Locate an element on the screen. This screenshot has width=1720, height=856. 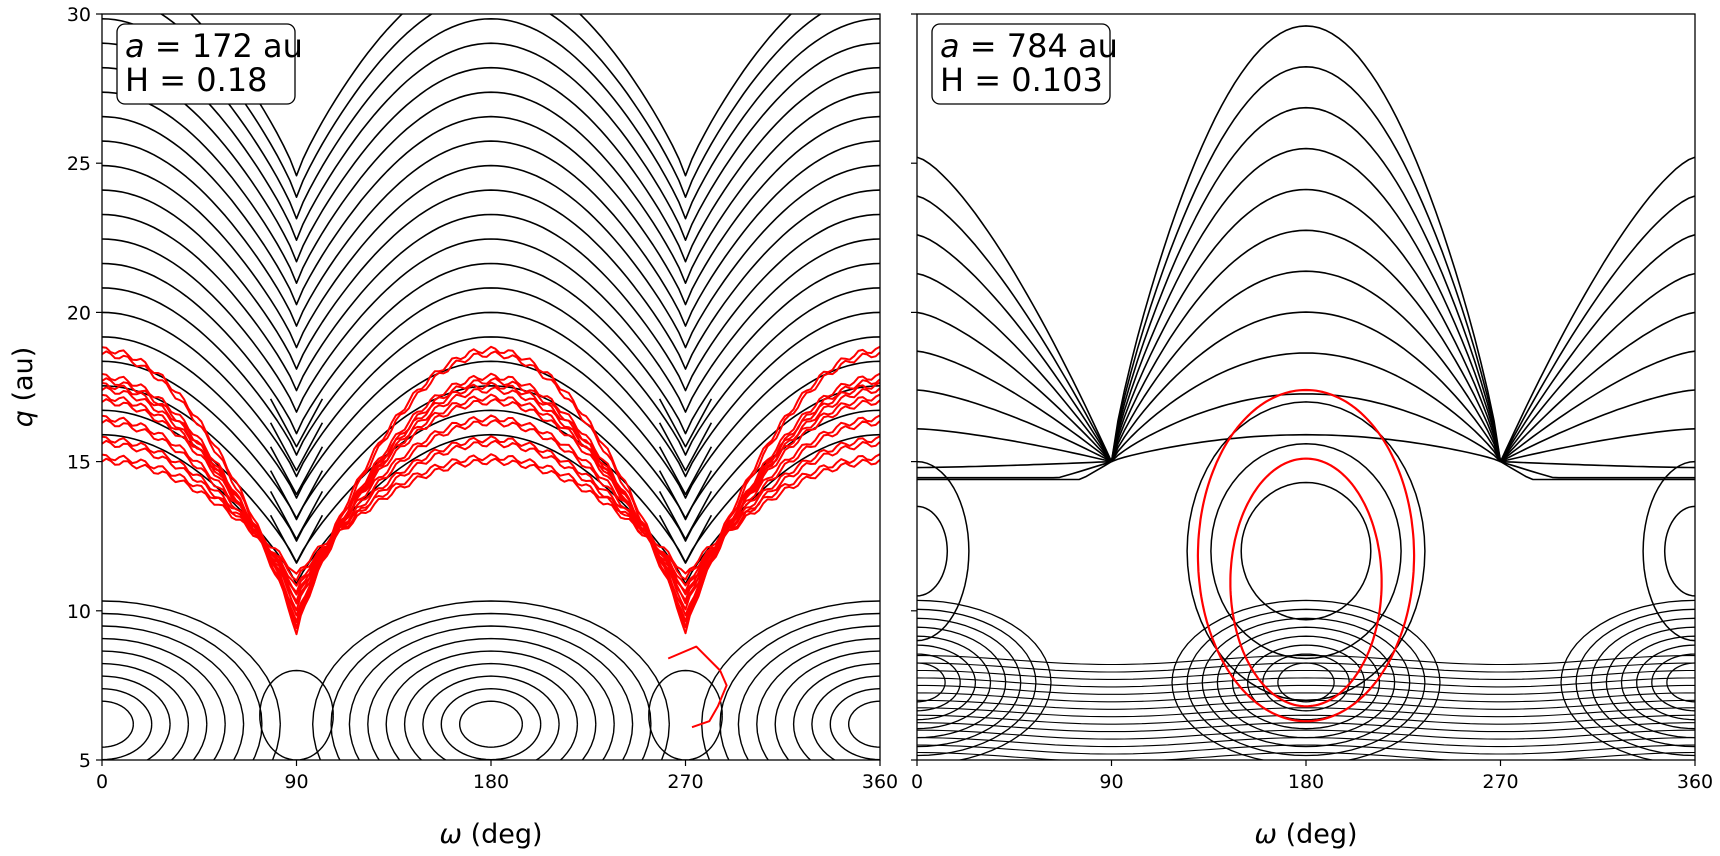
right-annotation: a = 784 au H = 0.103 is located at coordinates (1024, 64).